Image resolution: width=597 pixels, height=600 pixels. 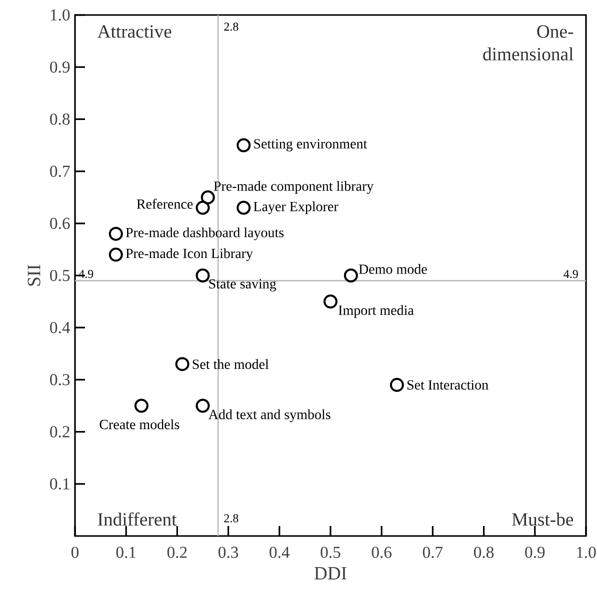 What do you see at coordinates (126, 552) in the screenshot?
I see `x-tick-label: 0.1` at bounding box center [126, 552].